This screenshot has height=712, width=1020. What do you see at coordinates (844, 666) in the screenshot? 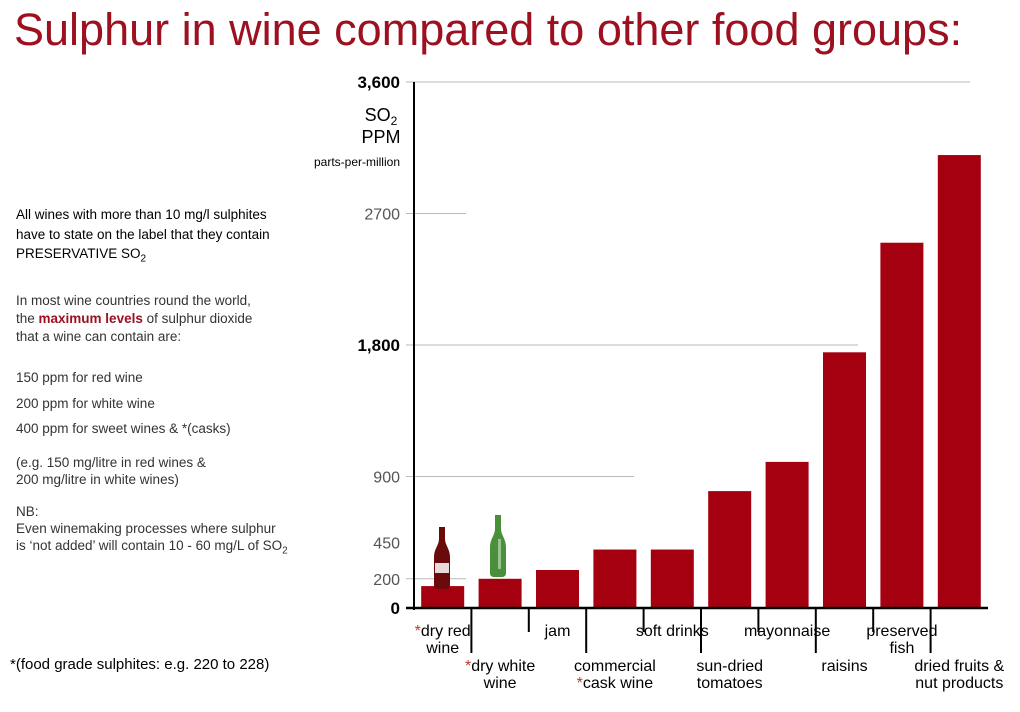
I see `x-label-7-0: raisins` at bounding box center [844, 666].